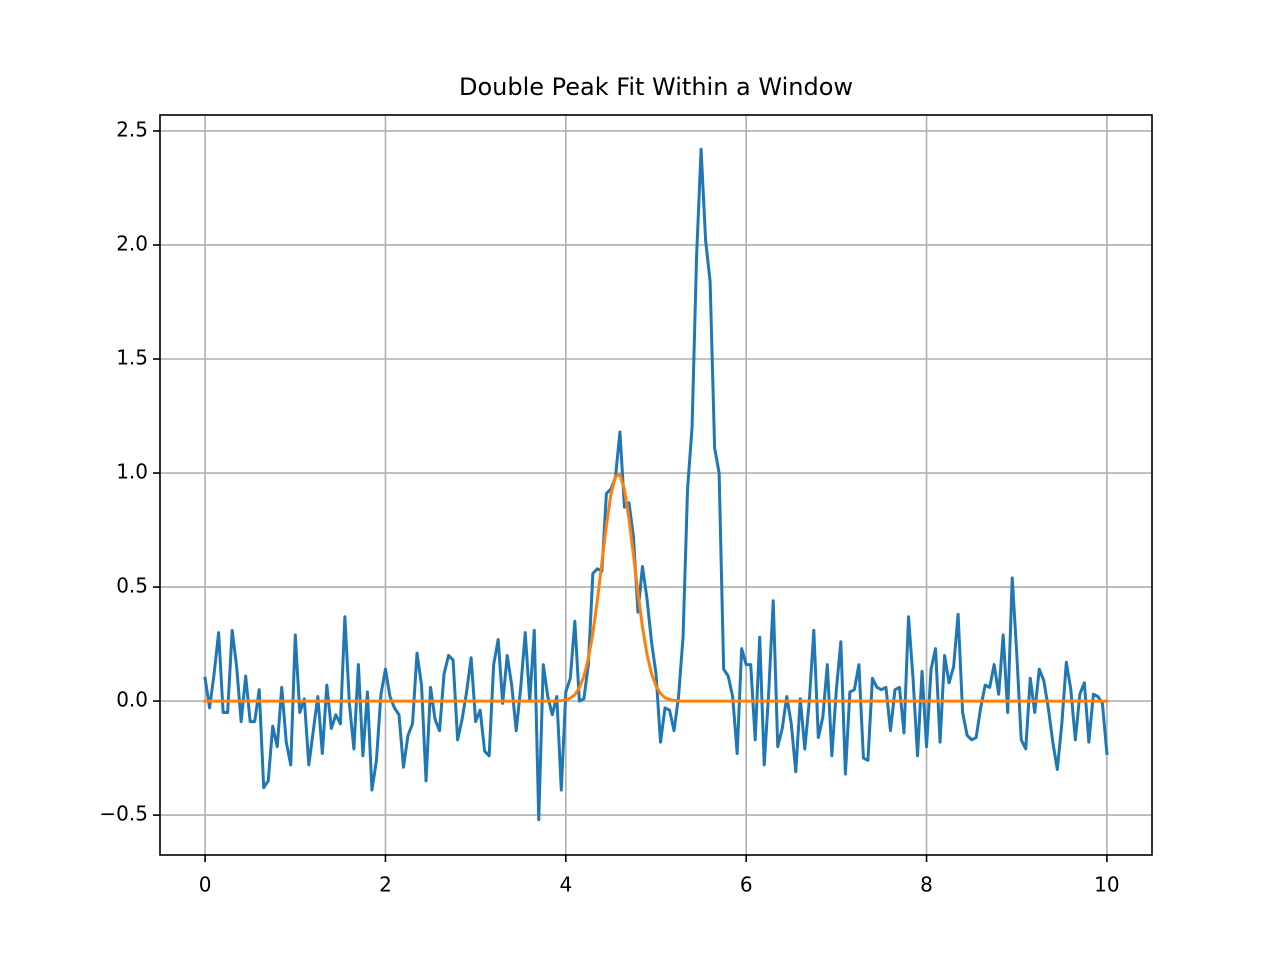 The height and width of the screenshot is (964, 1280). Describe the element at coordinates (132, 358) in the screenshot. I see `y-tick-label: 1.5` at that location.